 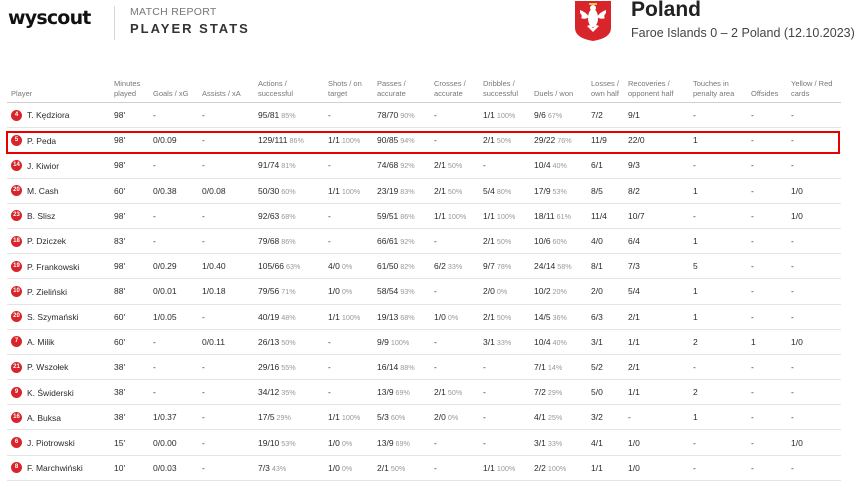 I want to click on stat-value: 4/0, so click(x=334, y=266).